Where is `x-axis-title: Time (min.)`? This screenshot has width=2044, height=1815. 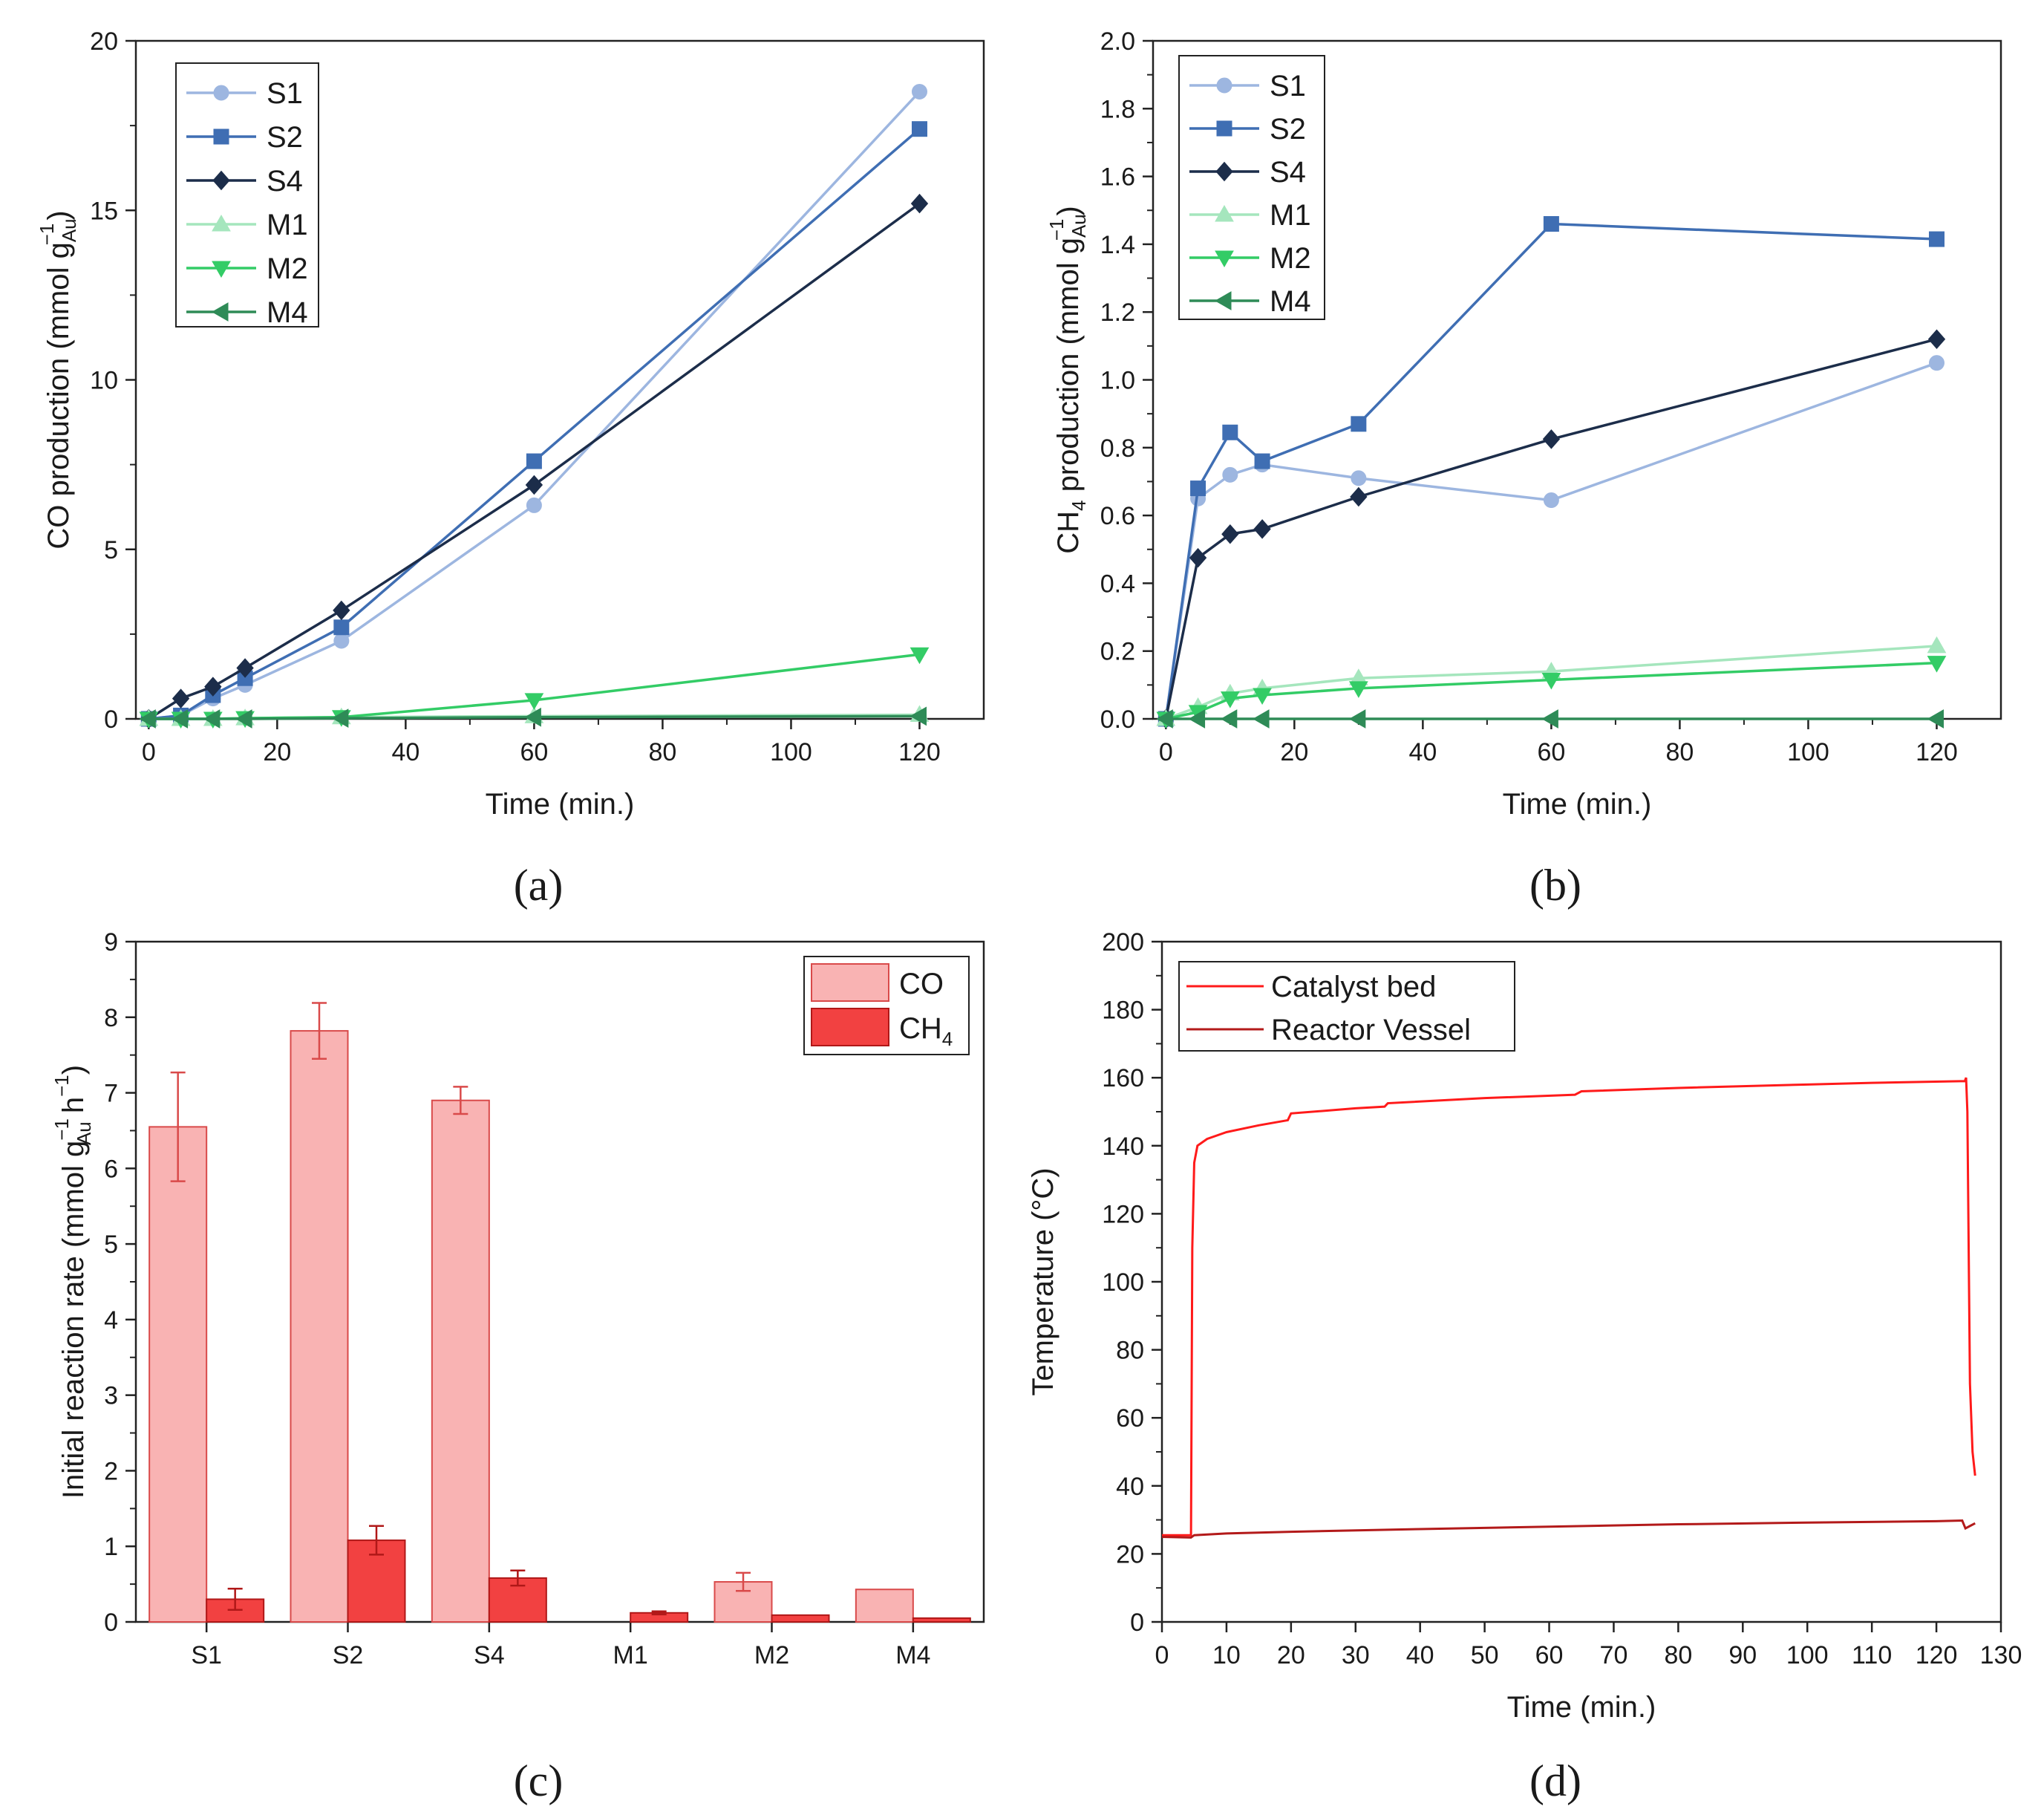
x-axis-title: Time (min.) is located at coordinates (1577, 804).